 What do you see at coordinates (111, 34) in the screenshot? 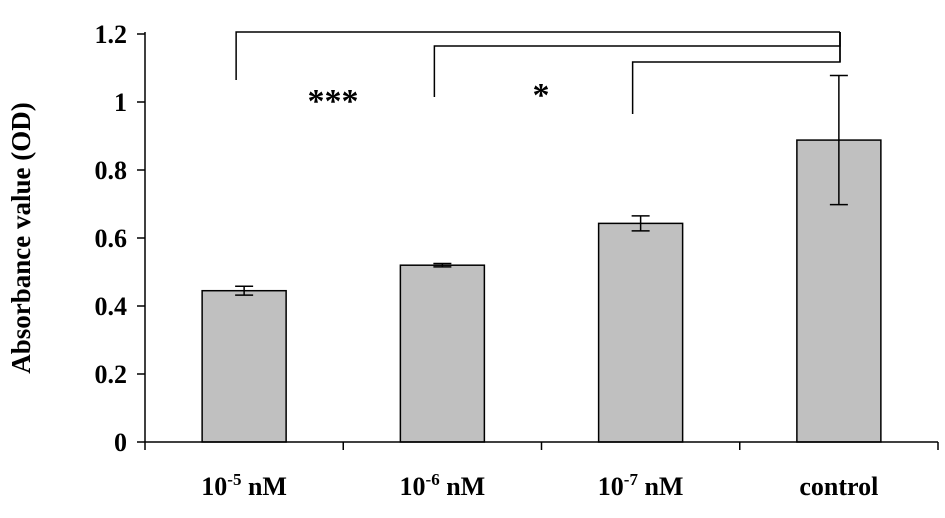
I see `y-tick-label-6: 1.2` at bounding box center [111, 34].